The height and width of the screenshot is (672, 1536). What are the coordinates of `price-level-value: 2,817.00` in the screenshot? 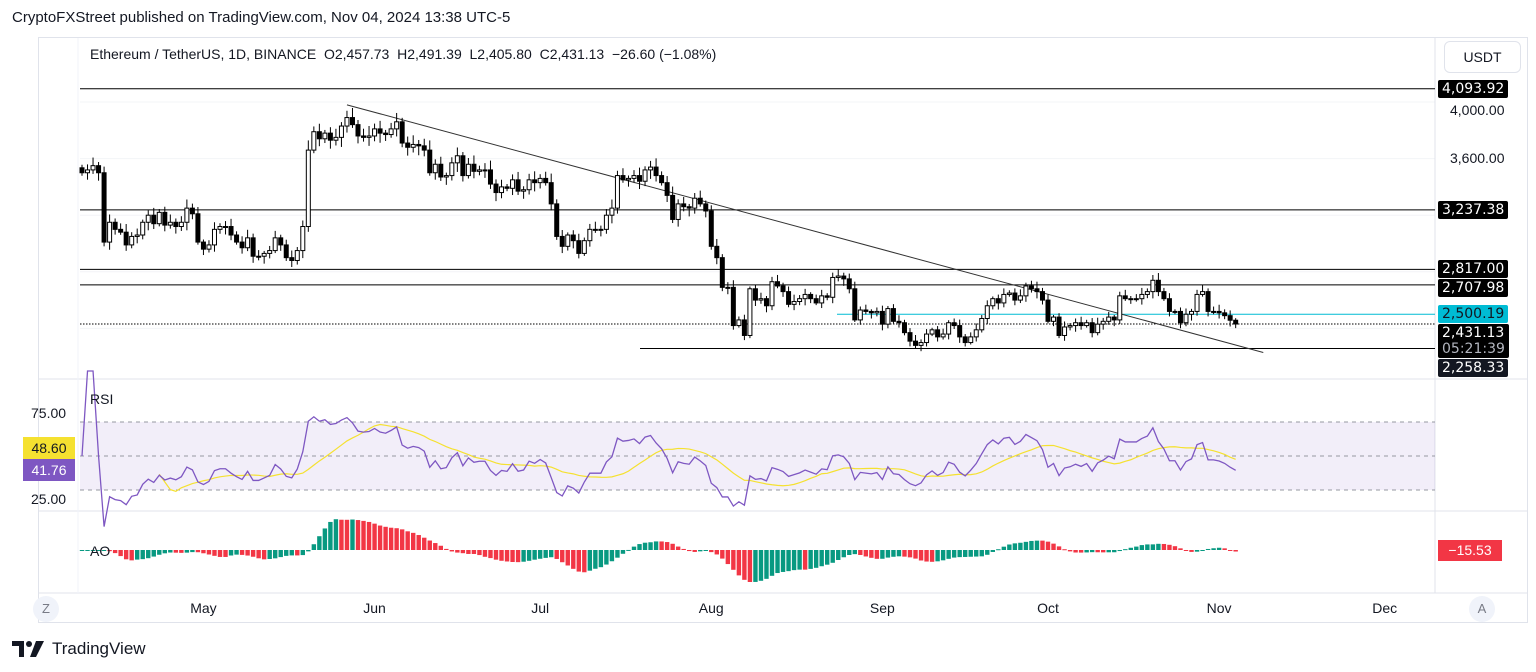 It's located at (1473, 269).